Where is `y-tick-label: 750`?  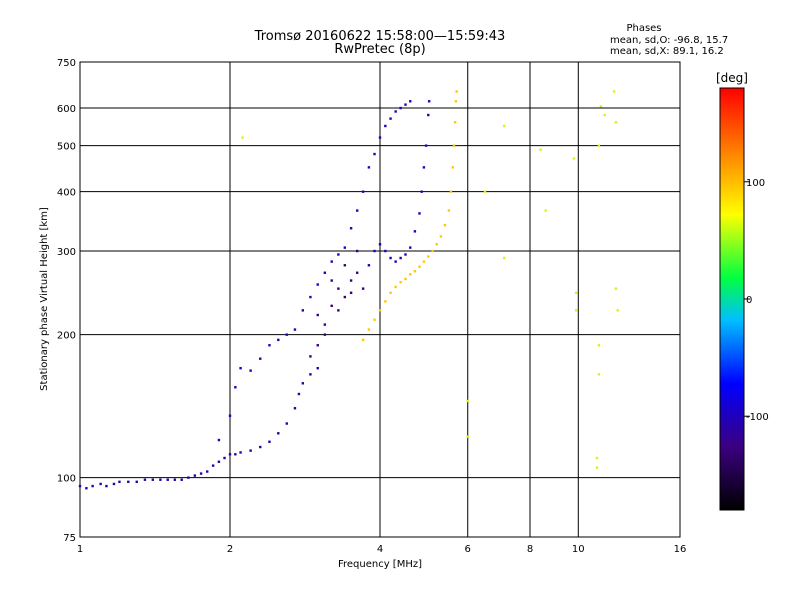
y-tick-label: 750 is located at coordinates (66, 63).